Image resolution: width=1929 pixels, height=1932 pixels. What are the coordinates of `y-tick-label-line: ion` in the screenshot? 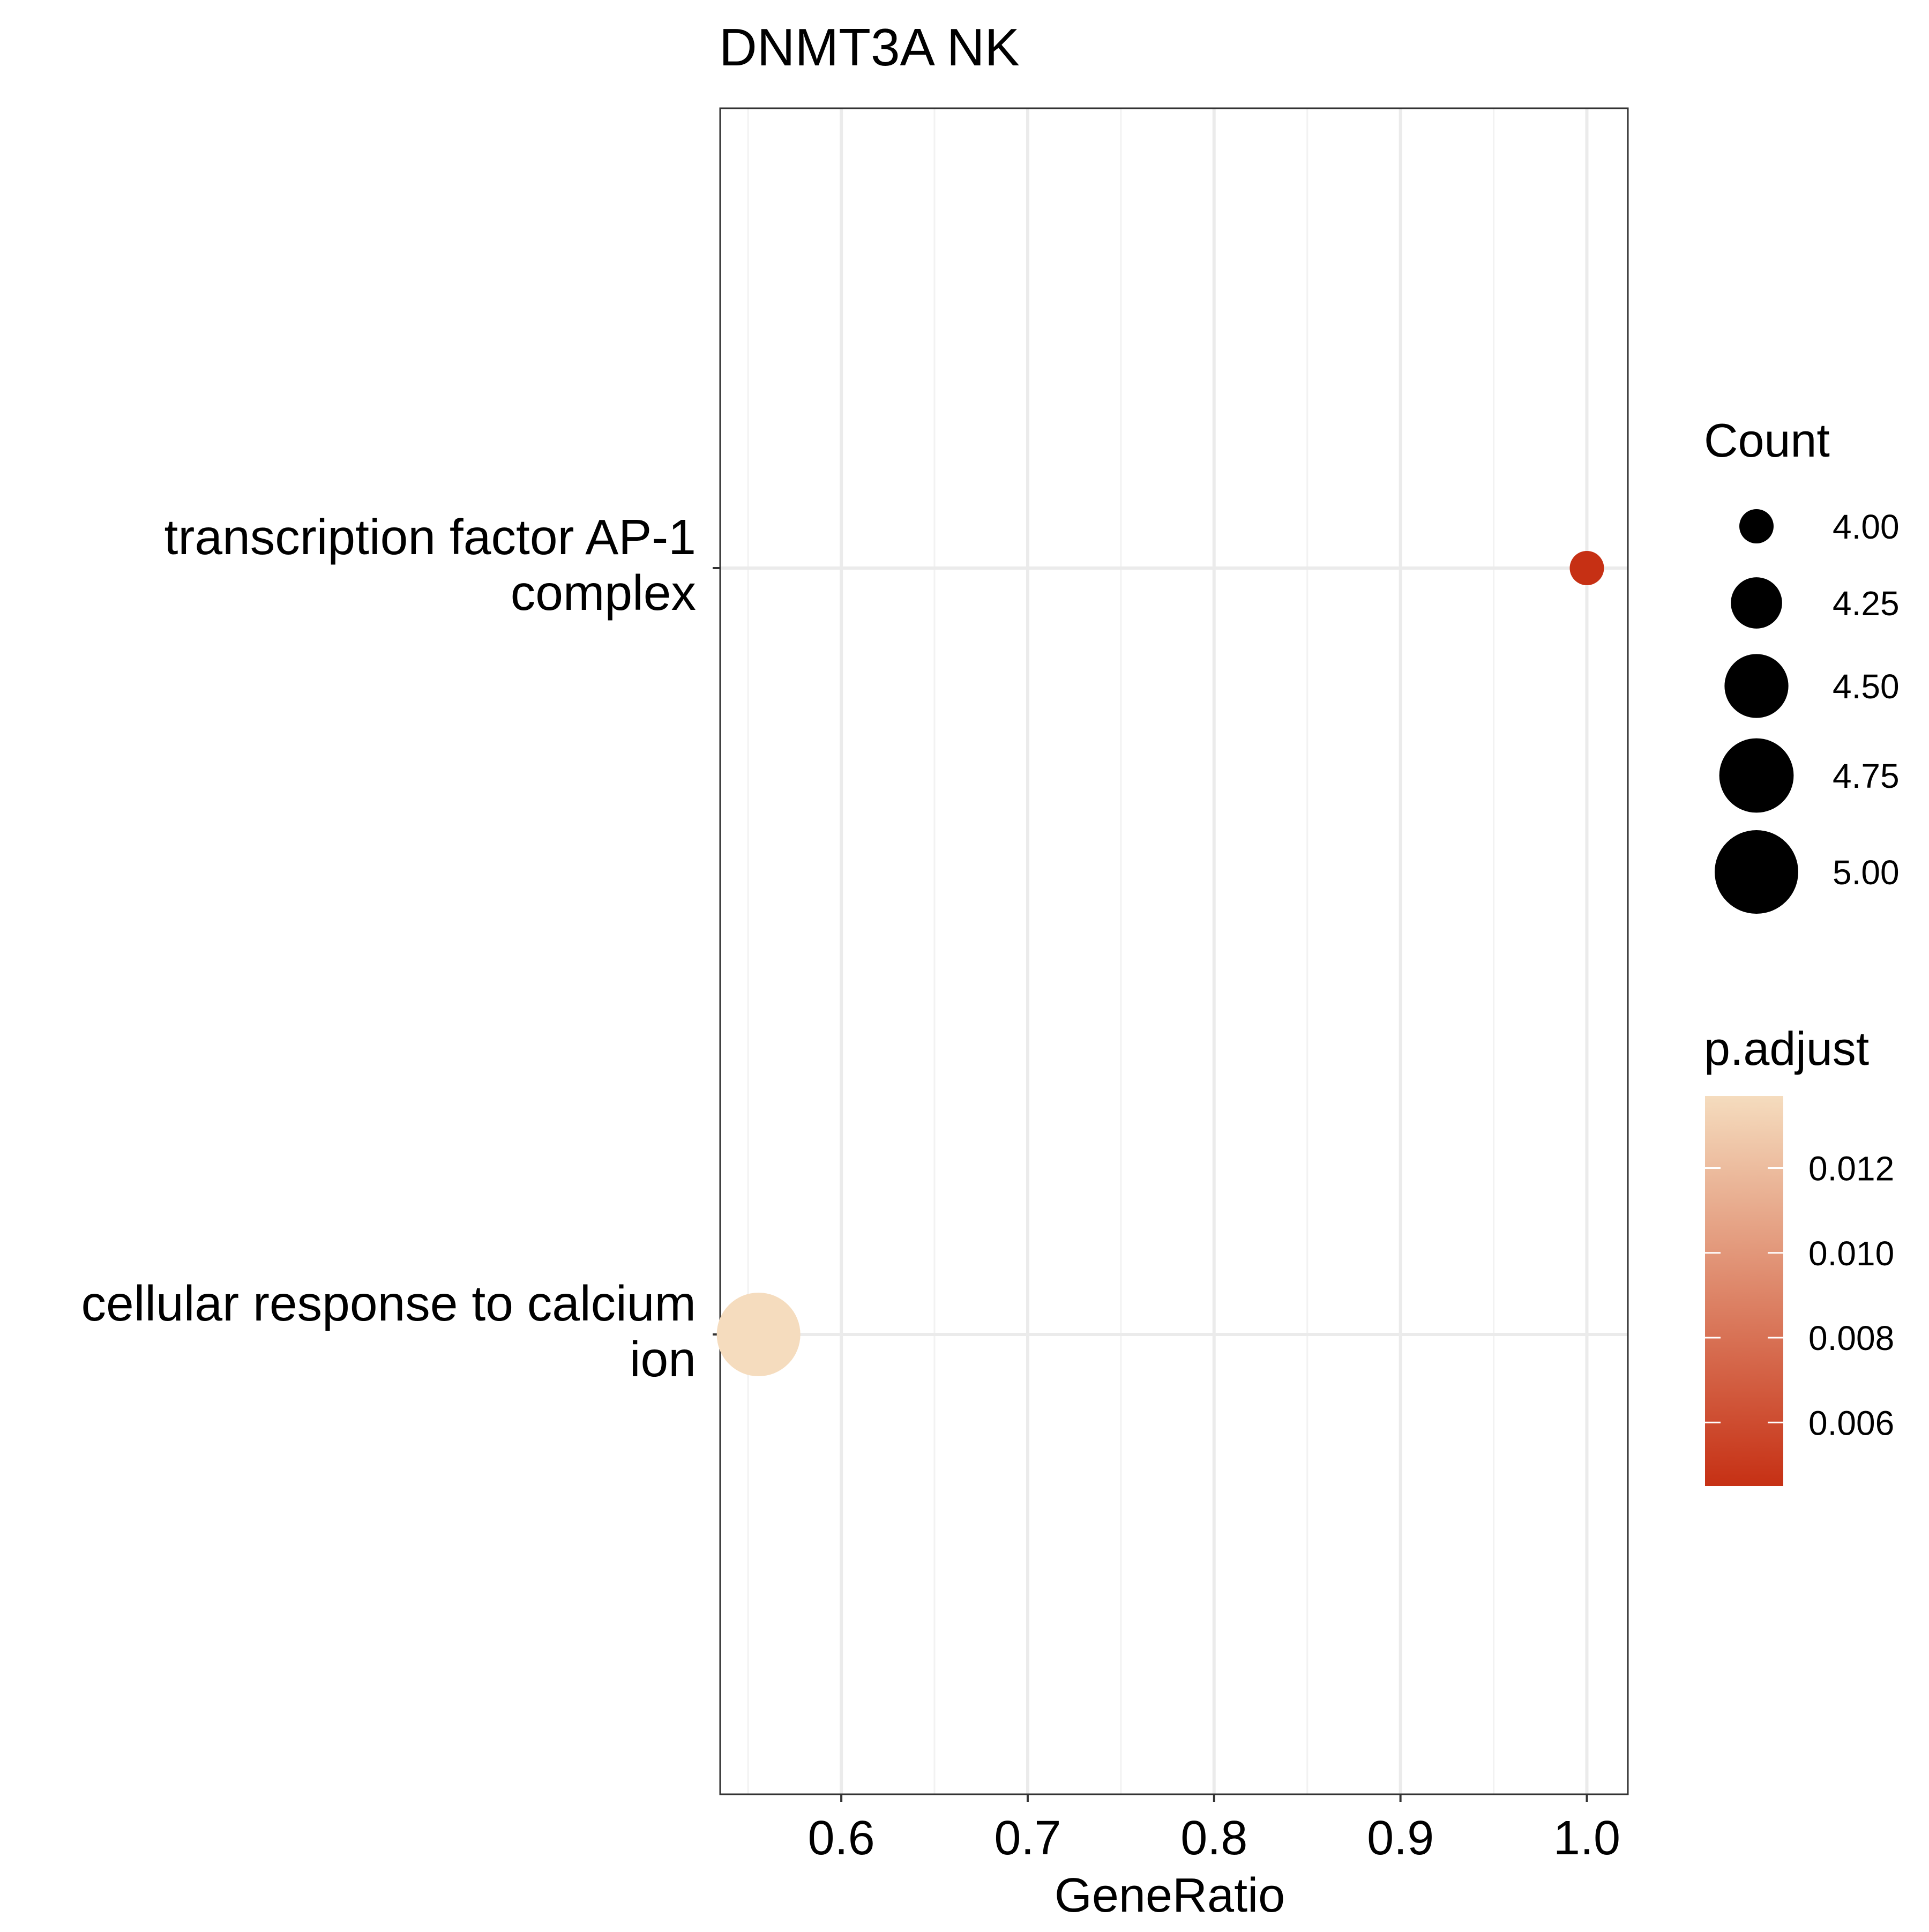 It's located at (663, 1359).